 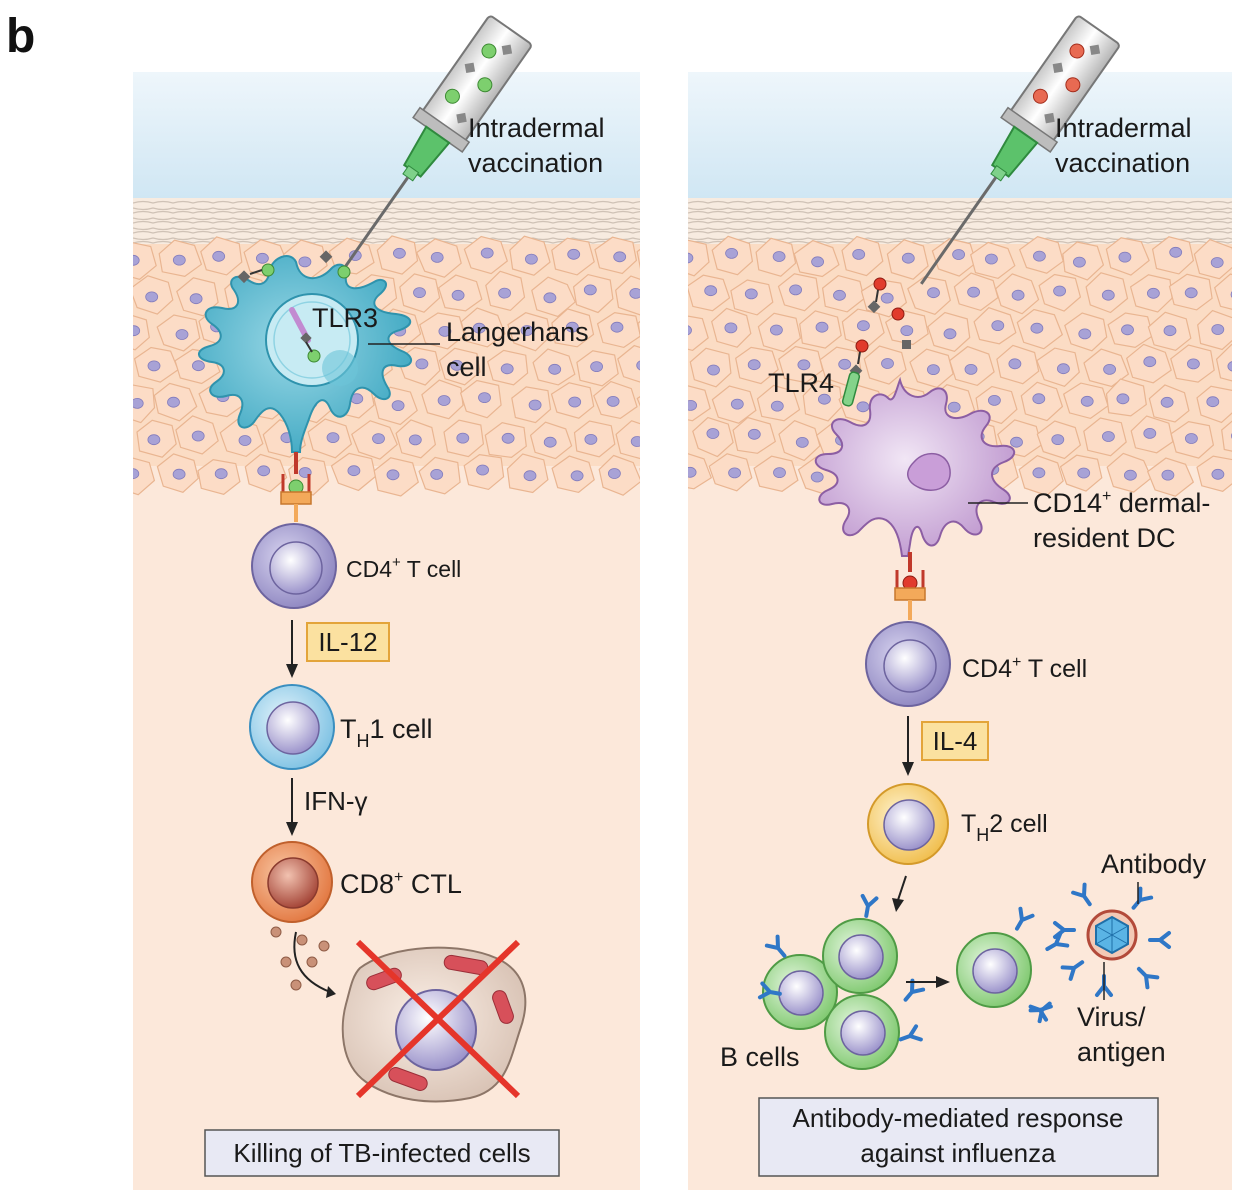 What do you see at coordinates (851, 389) in the screenshot?
I see `tlr4-receptor` at bounding box center [851, 389].